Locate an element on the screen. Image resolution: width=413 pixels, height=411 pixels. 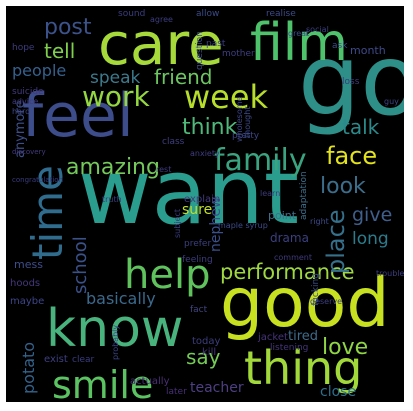
word: love is located at coordinates (345, 347).